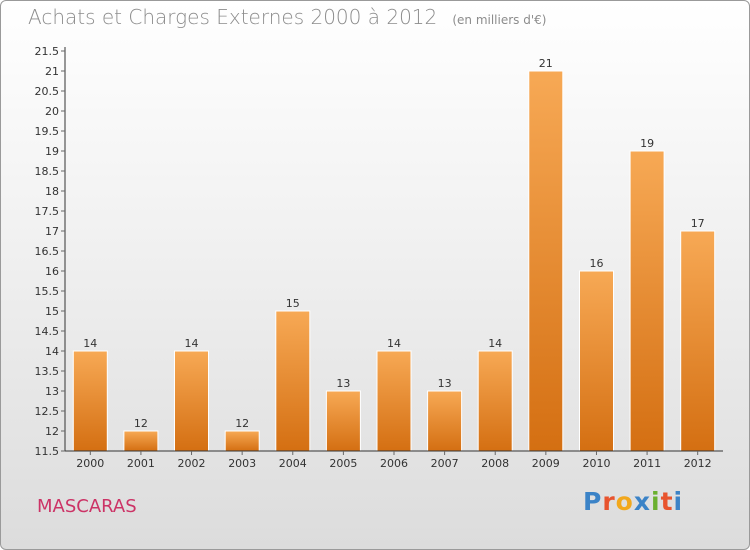 This screenshot has width=750, height=550. What do you see at coordinates (47, 211) in the screenshot?
I see `y-tick-label: 17.5` at bounding box center [47, 211].